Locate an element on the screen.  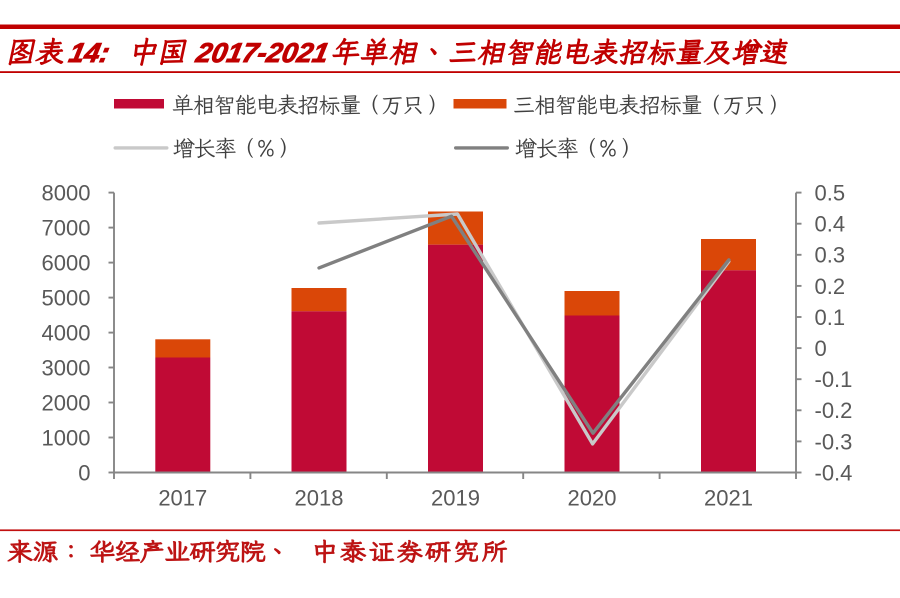
svg-text: 1000 is located at coordinates (66, 437).